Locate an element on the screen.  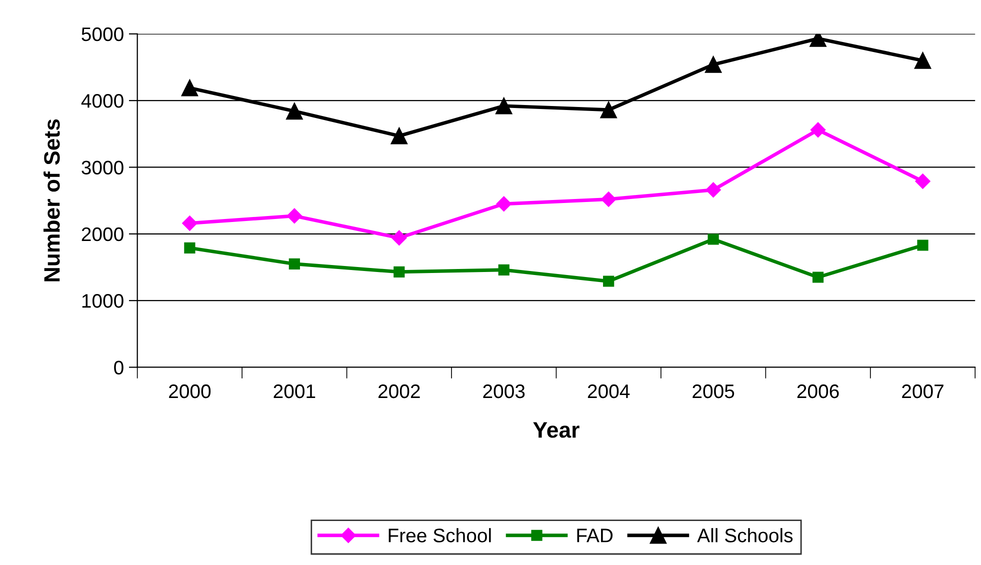
x-tick-label: 2004 is located at coordinates (609, 391).